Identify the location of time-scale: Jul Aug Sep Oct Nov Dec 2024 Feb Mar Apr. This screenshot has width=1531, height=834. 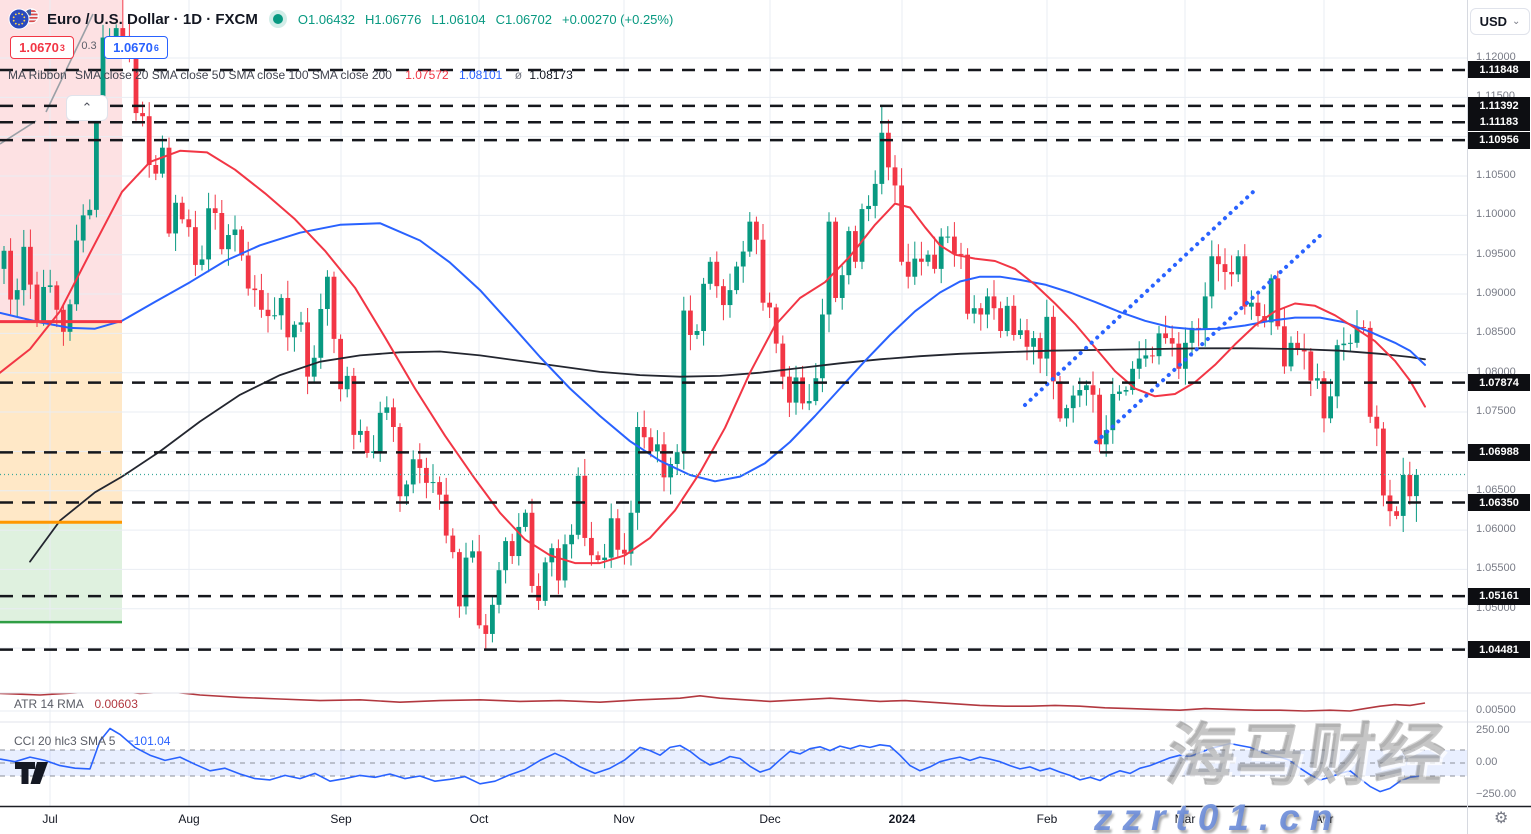
(765, 820).